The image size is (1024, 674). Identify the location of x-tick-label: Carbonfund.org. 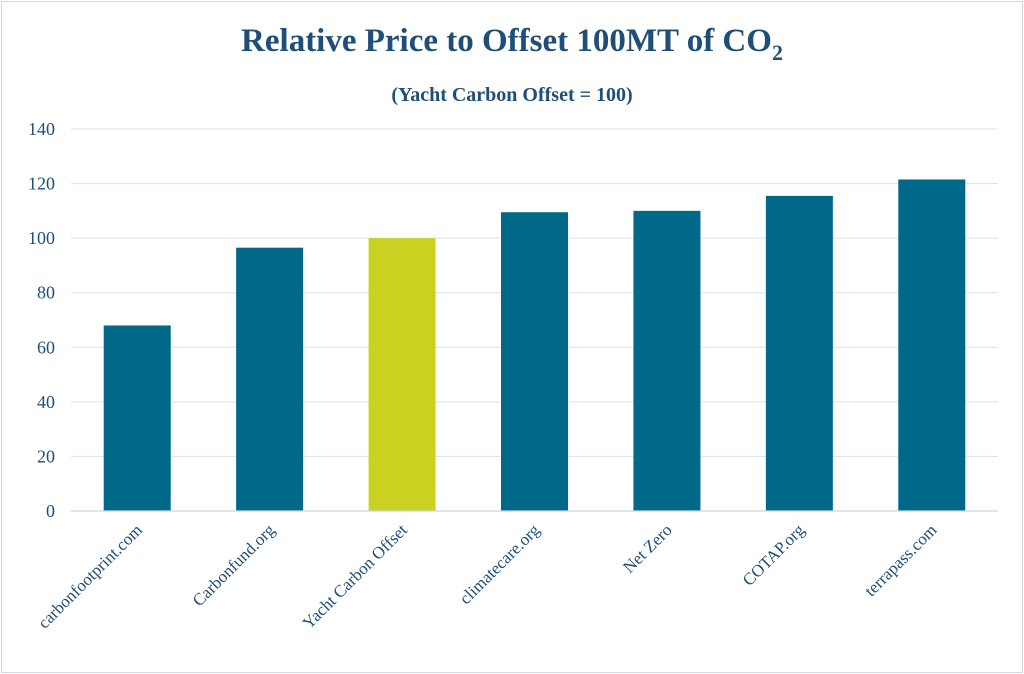
(234, 565).